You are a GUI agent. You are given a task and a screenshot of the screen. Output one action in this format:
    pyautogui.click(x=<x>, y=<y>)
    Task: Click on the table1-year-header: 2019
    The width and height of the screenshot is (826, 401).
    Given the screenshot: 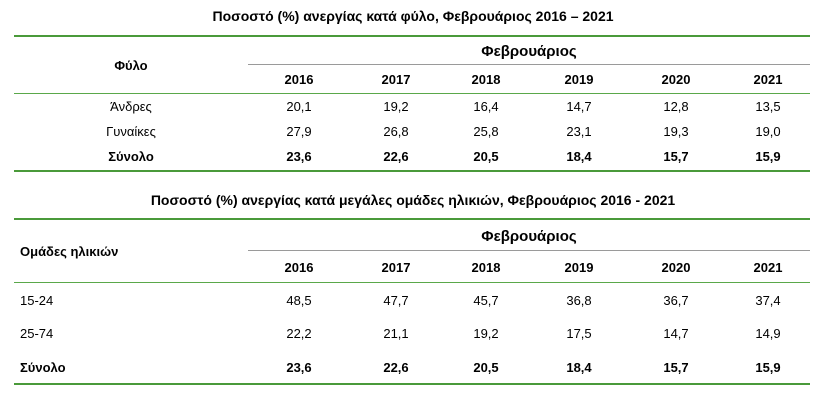 What is the action you would take?
    pyautogui.click(x=579, y=79)
    